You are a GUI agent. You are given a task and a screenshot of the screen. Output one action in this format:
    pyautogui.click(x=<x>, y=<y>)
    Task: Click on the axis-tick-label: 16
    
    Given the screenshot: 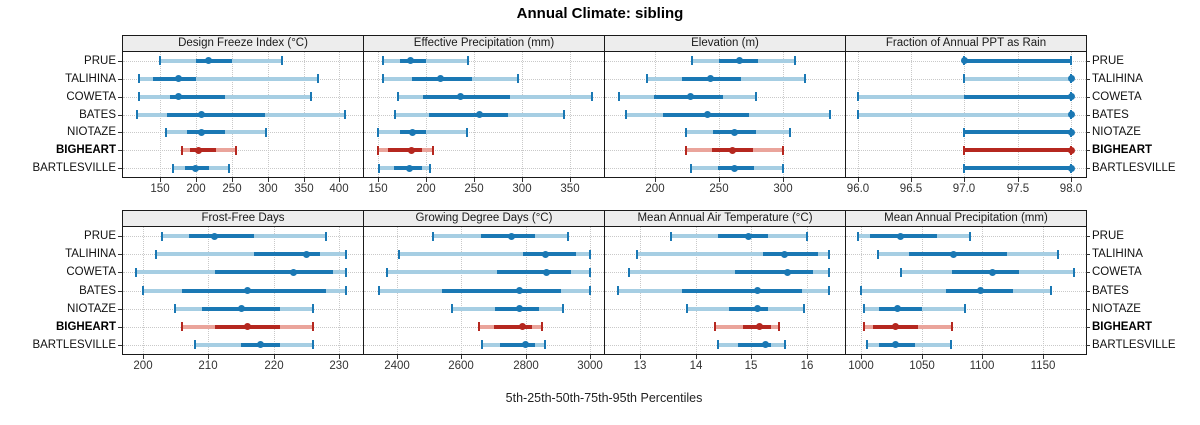 What is the action you would take?
    pyautogui.click(x=807, y=366)
    